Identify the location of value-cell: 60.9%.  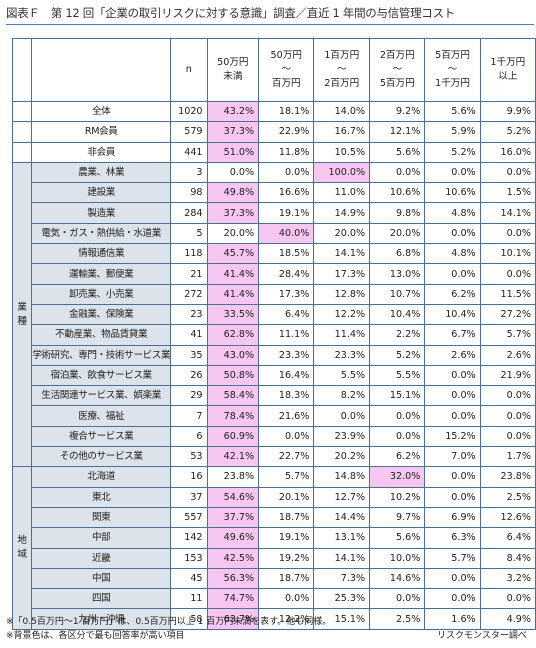
(233, 436).